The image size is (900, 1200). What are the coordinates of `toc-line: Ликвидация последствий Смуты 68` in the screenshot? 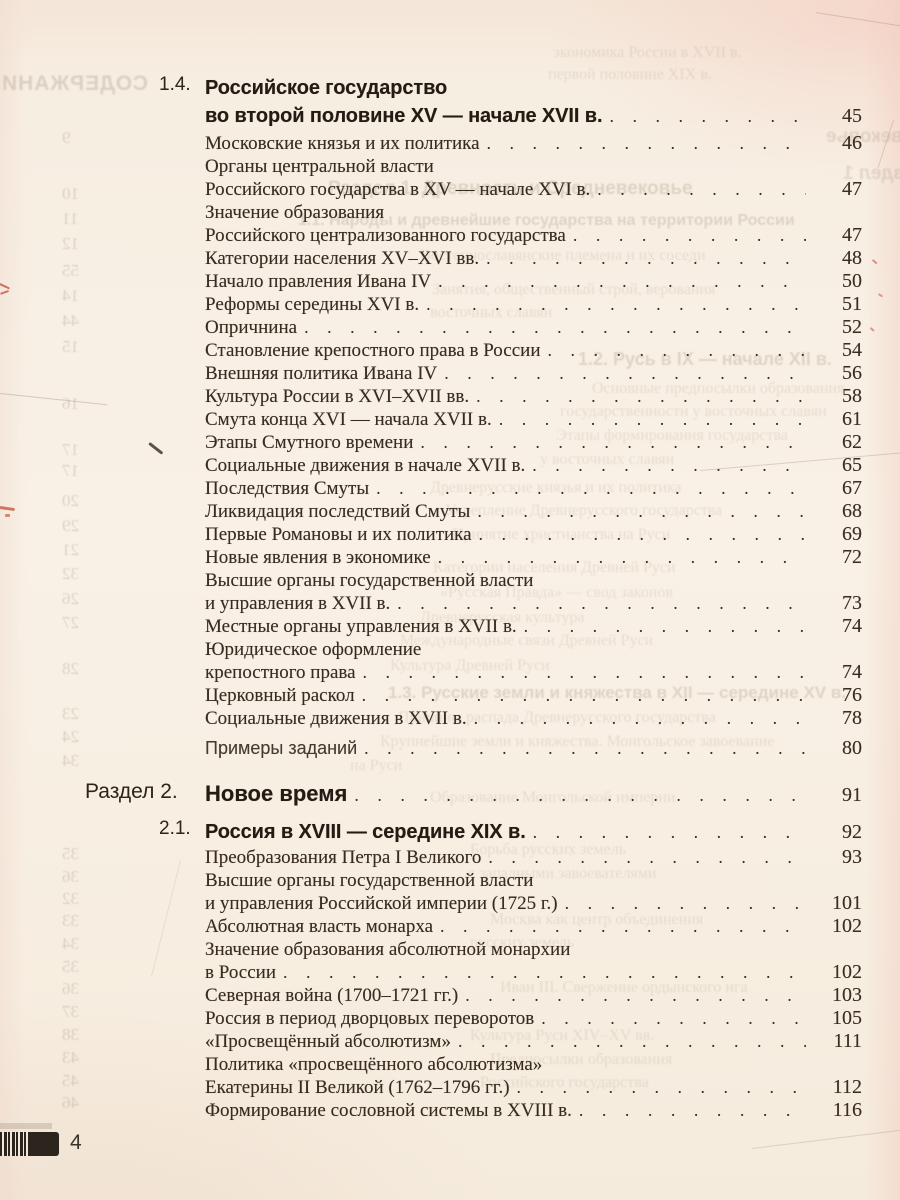 It's located at (533, 511).